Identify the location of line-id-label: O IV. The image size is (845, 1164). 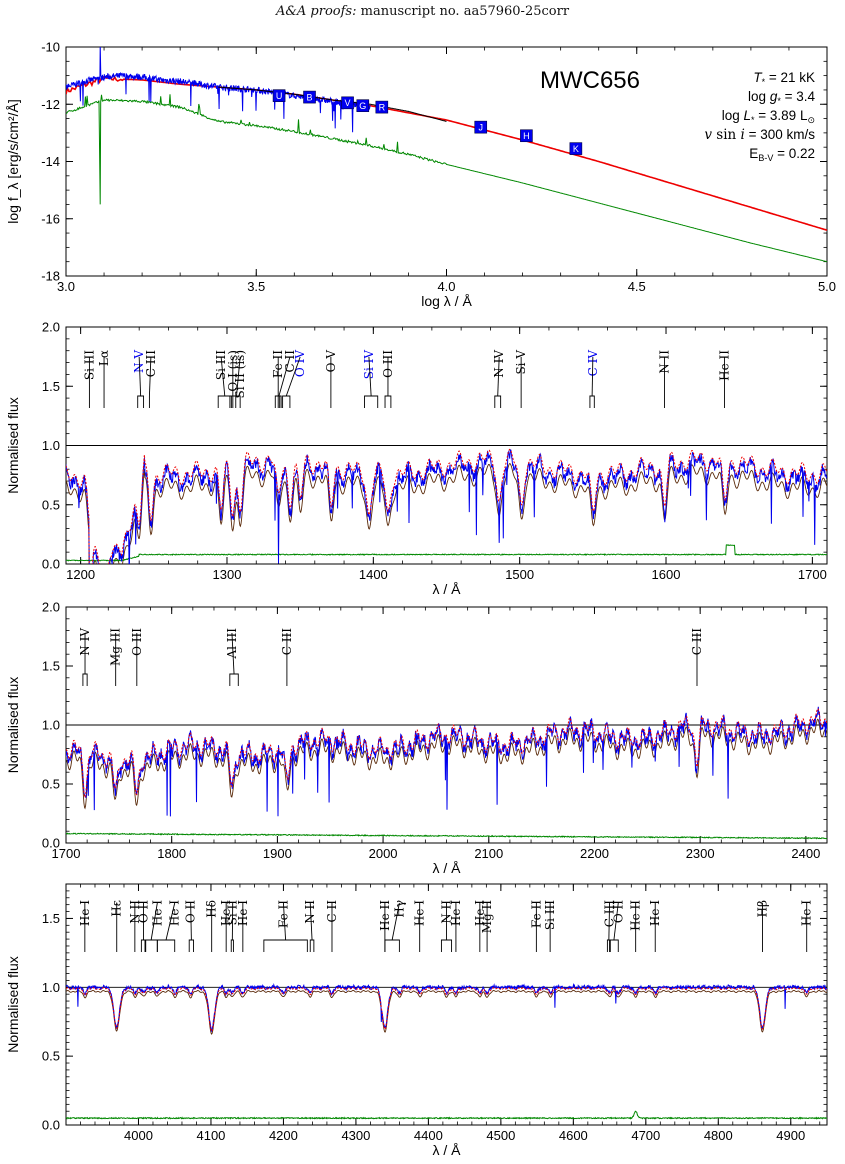
(300, 363).